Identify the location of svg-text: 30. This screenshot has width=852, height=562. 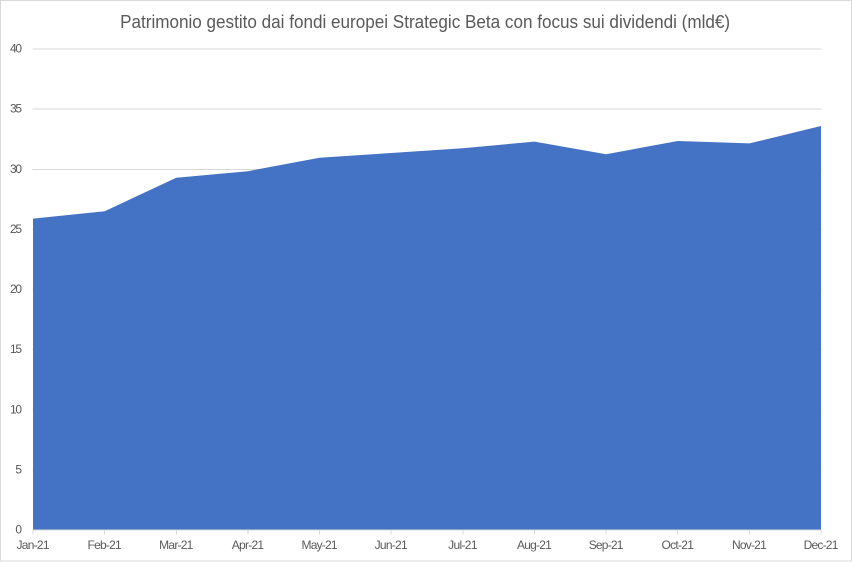
(16, 169).